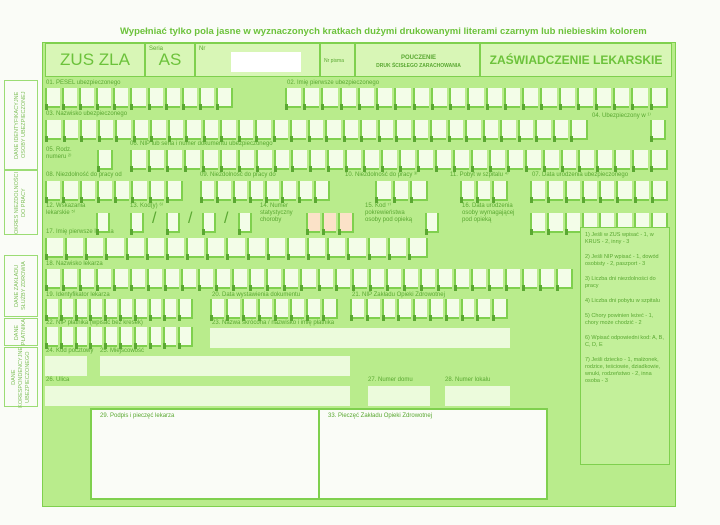 This screenshot has height=525, width=720. Describe the element at coordinates (433, 224) in the screenshot. I see `relationship-code-field` at that location.